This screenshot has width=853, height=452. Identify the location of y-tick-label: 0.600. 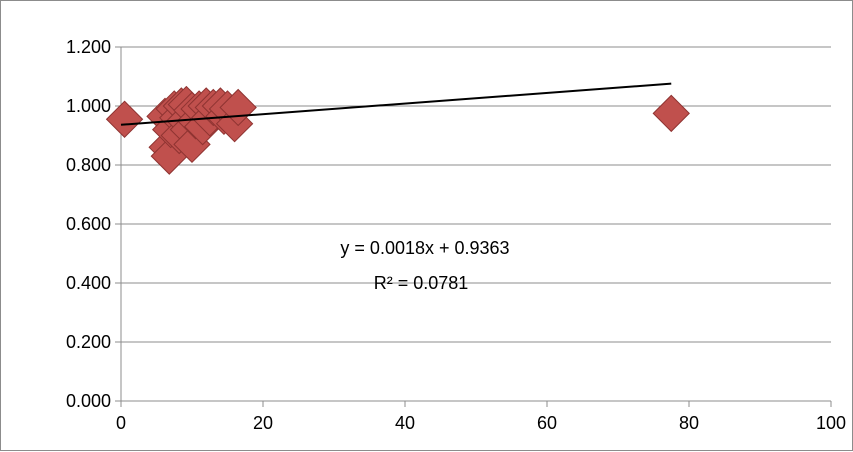
(88, 224).